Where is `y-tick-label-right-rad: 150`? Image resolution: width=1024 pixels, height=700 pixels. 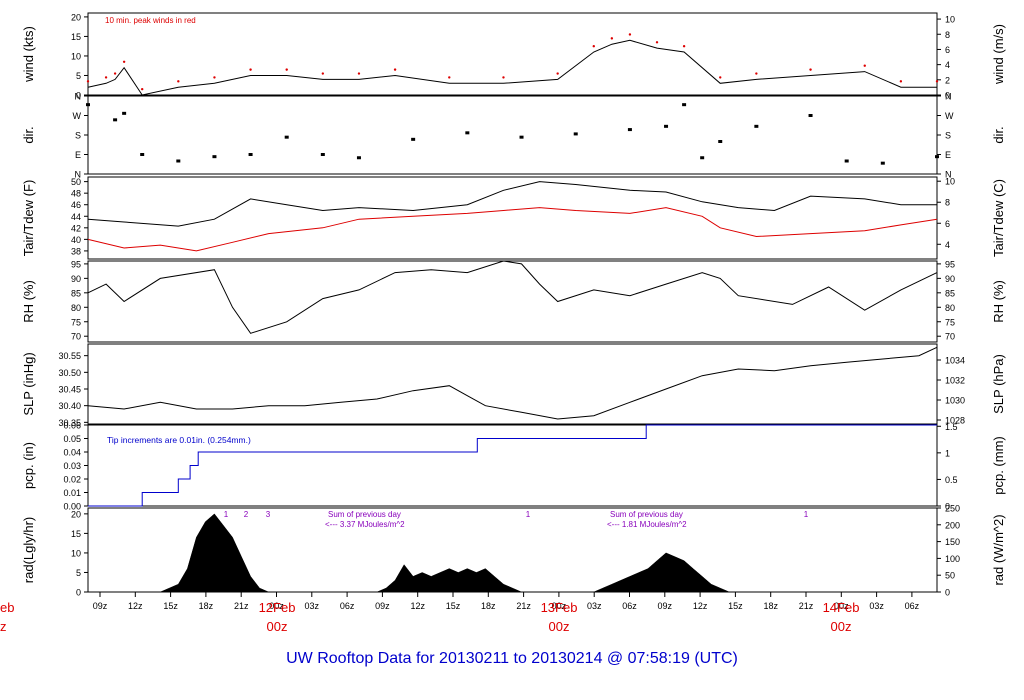
y-tick-label-right-rad: 150 is located at coordinates (952, 542).